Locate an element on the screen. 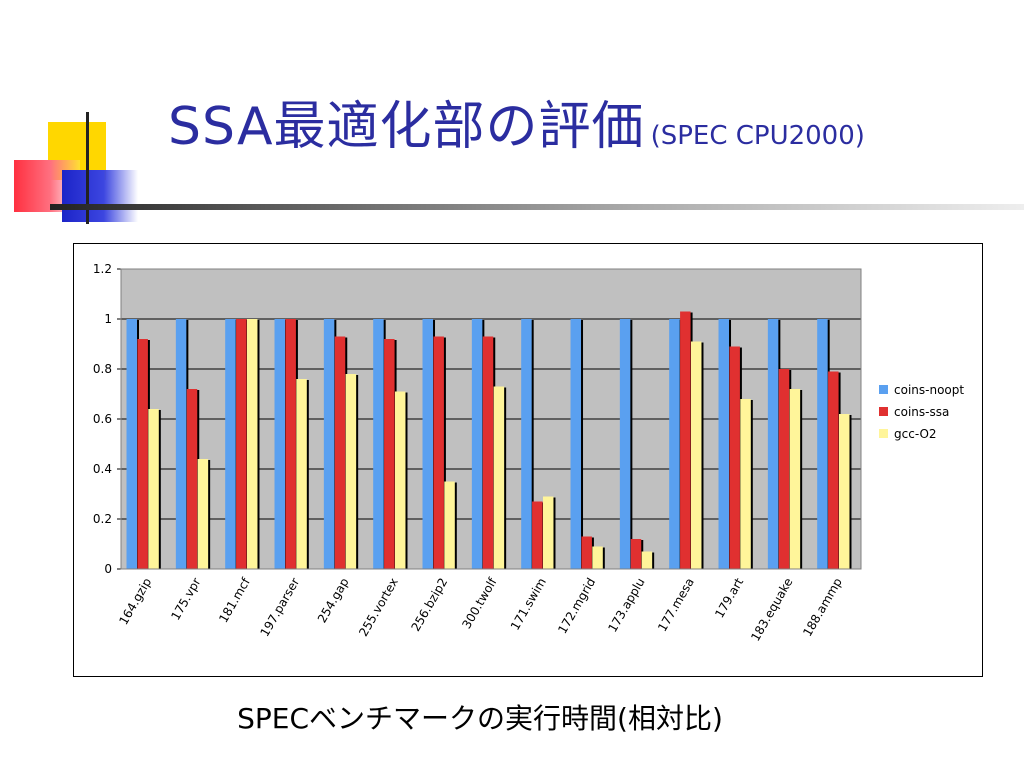  x-tick-label: 171.swim is located at coordinates (528, 604).